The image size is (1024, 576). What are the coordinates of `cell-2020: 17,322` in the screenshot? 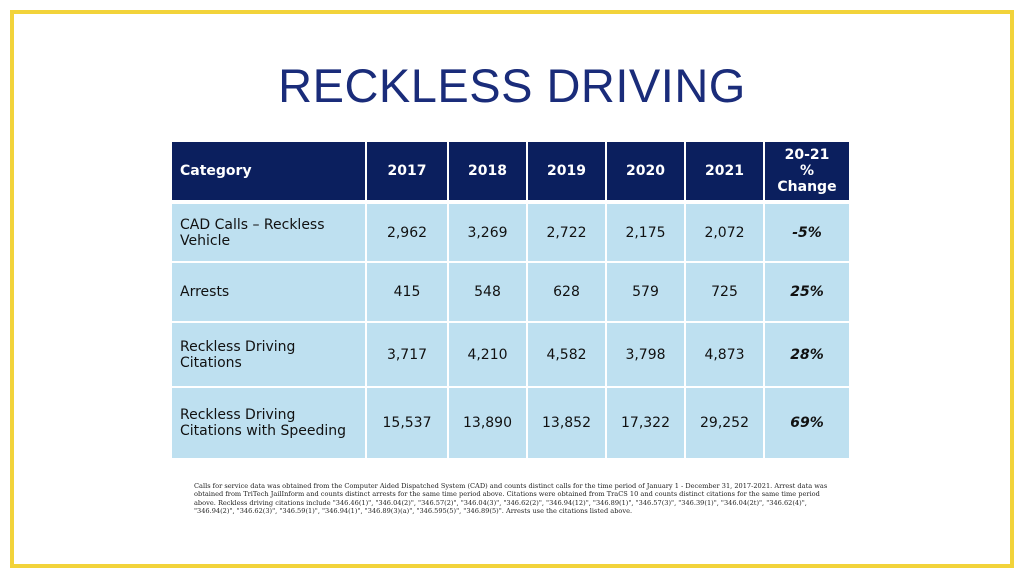 It's located at (646, 423).